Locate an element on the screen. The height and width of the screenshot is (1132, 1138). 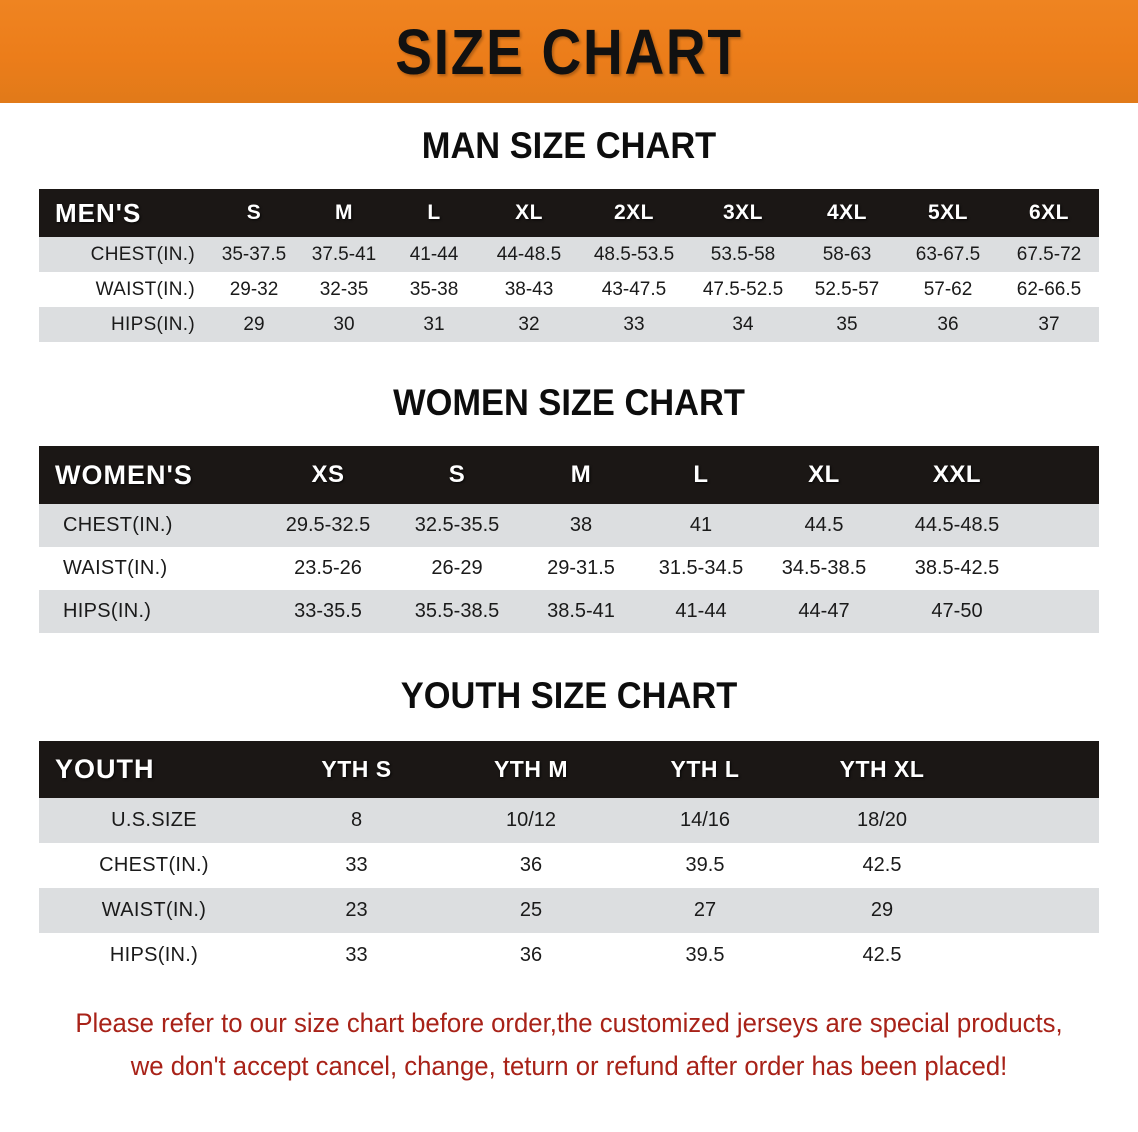
women-chest-xxl: 44.5-48.5 is located at coordinates (957, 525).